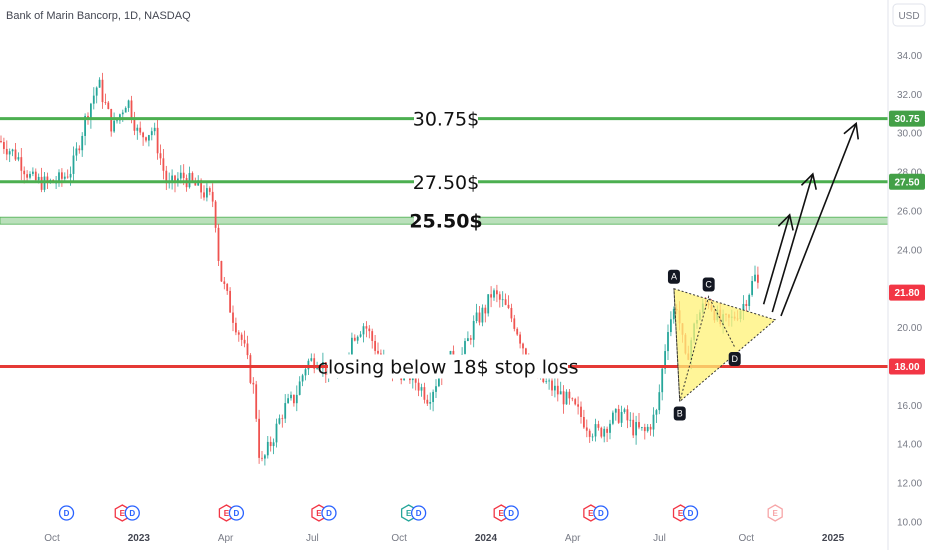  I want to click on x-tick-label: 2025, so click(833, 538).